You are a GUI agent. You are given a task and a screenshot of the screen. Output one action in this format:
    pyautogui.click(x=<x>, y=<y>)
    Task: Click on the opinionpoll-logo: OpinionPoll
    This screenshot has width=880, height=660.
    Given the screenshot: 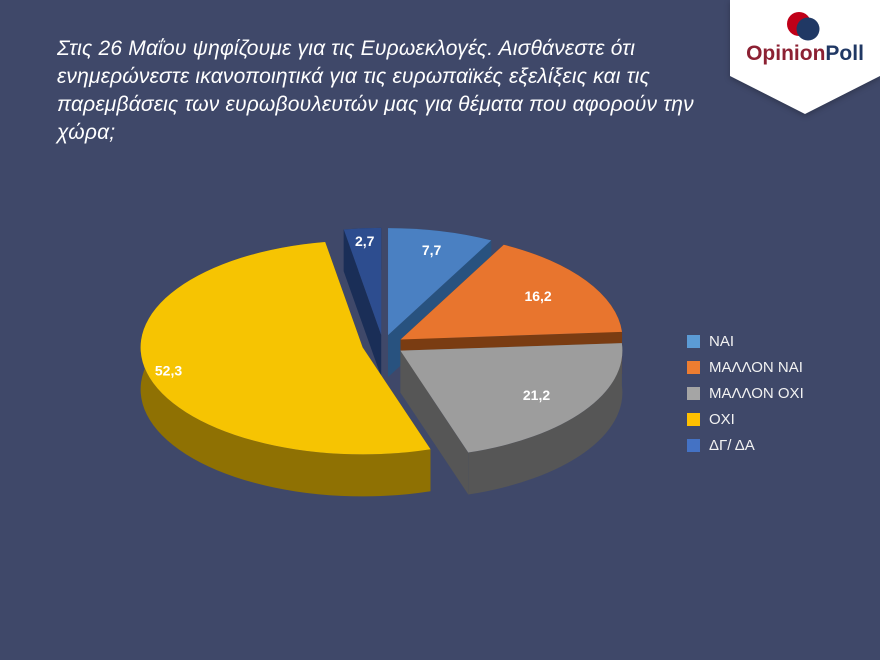 What is the action you would take?
    pyautogui.click(x=805, y=57)
    